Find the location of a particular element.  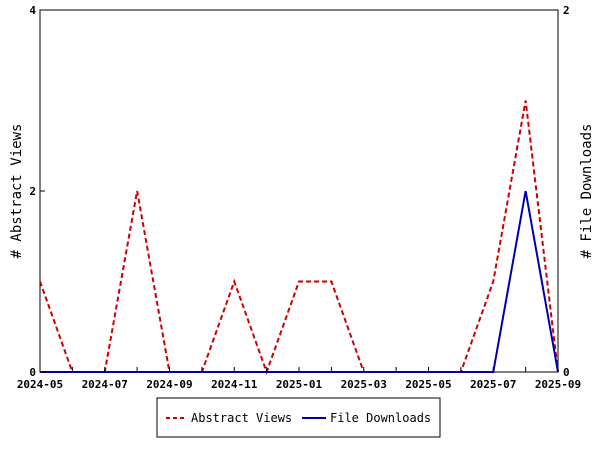

x-tick-label-2024-07: 2024-07 is located at coordinates (105, 384).